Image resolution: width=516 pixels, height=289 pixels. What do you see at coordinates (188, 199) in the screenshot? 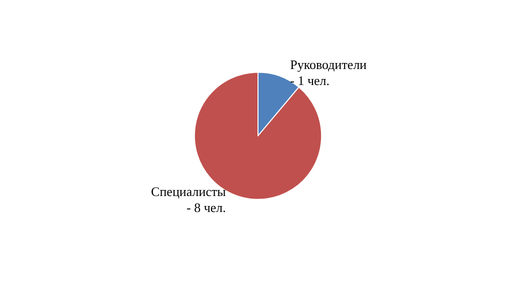
I see `slice-label: Специалисты - 8 чел.` at bounding box center [188, 199].